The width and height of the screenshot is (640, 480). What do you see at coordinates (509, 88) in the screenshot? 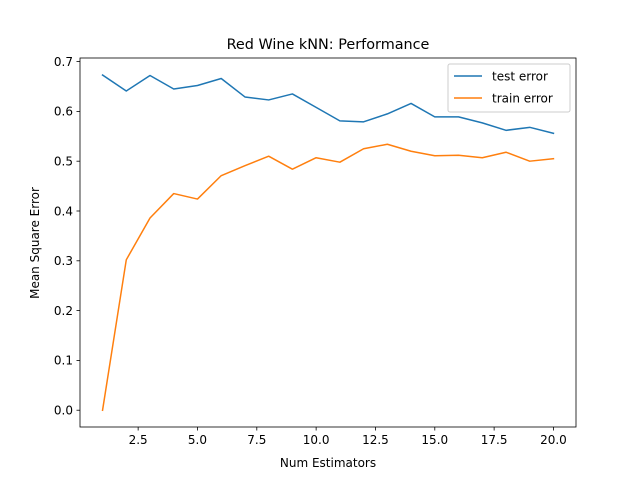
I see `legend: test error train error` at bounding box center [509, 88].